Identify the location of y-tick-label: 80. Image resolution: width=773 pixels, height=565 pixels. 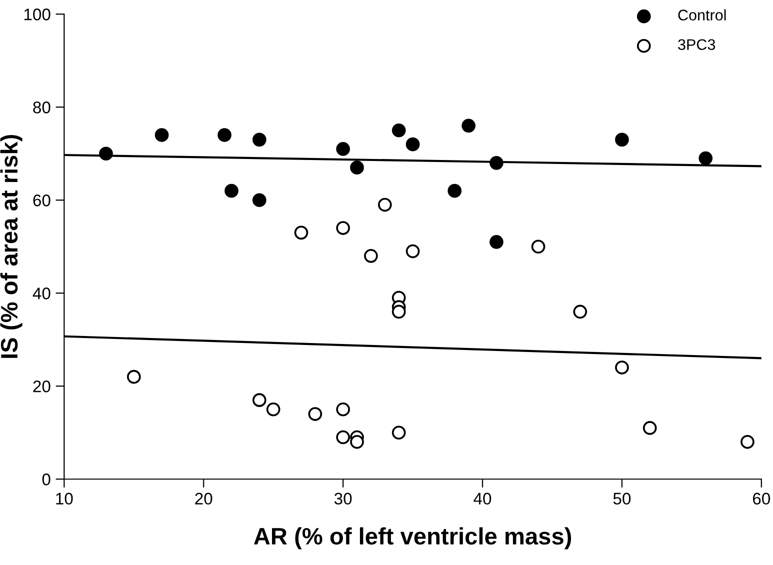
(41, 108).